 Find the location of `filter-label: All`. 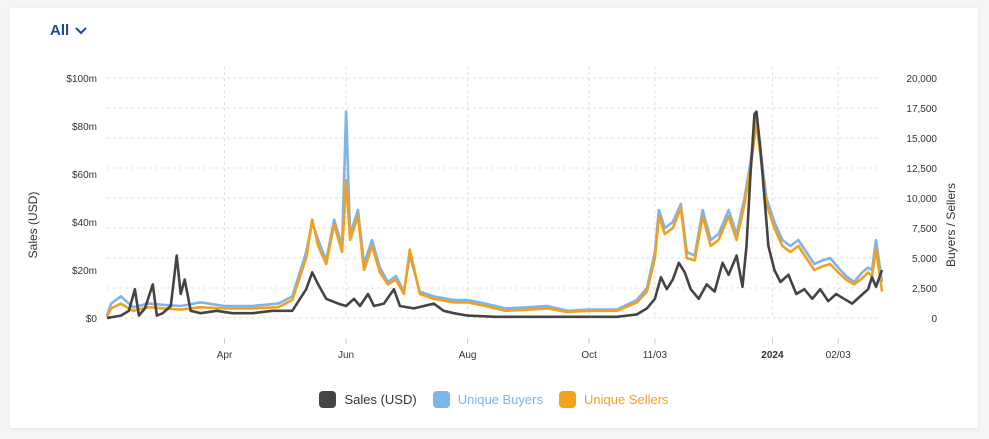

filter-label: All is located at coordinates (60, 30).